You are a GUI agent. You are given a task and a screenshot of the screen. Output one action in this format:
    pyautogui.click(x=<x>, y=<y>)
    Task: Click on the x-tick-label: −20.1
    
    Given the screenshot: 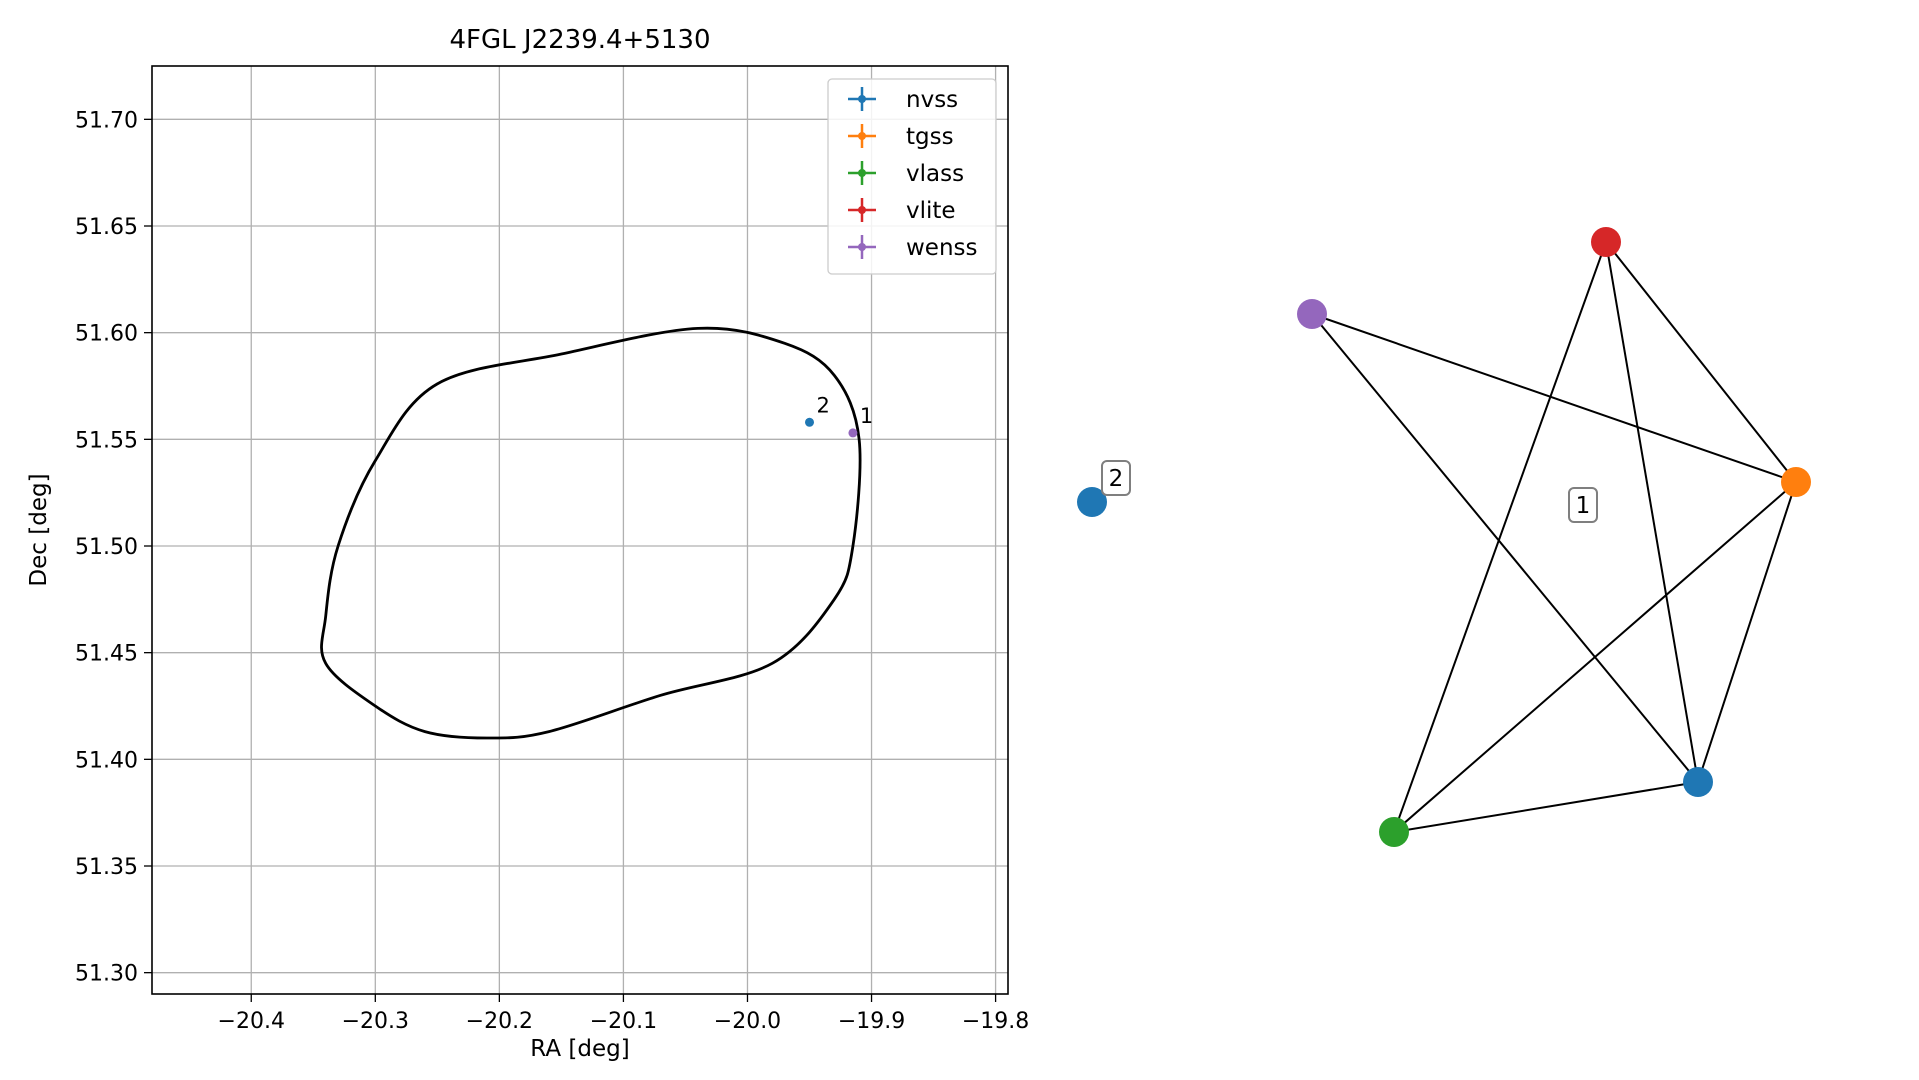 What is the action you would take?
    pyautogui.click(x=623, y=1021)
    